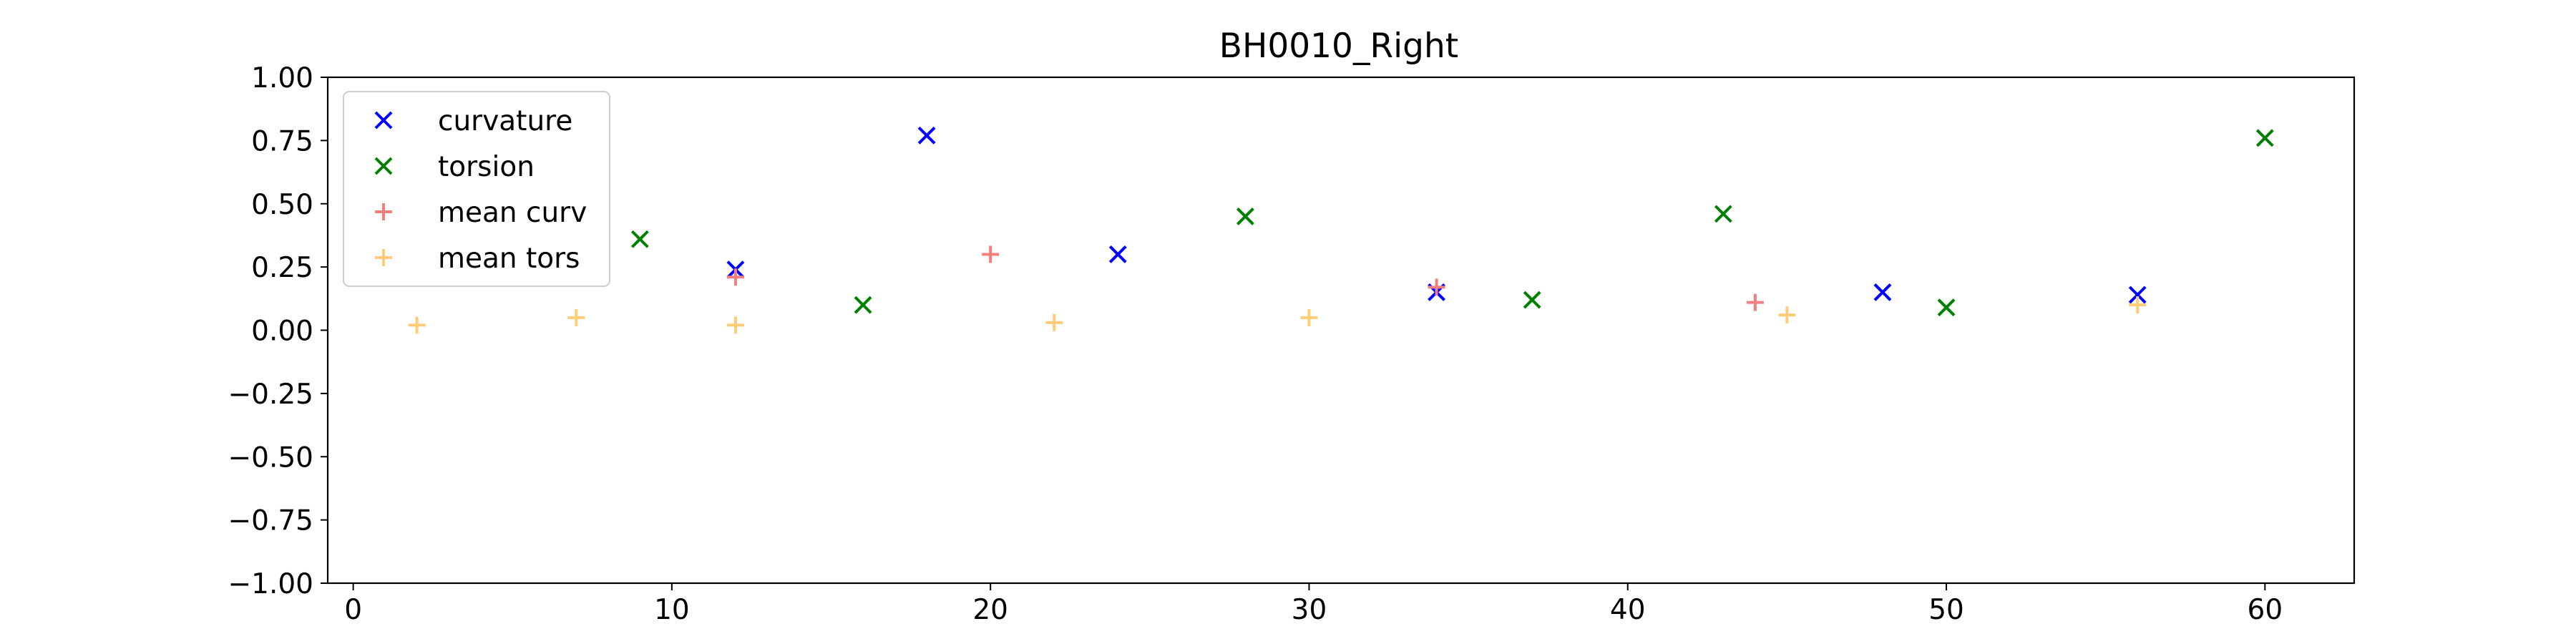 The height and width of the screenshot is (644, 2576). What do you see at coordinates (672, 610) in the screenshot?
I see `x-tick-label: 10` at bounding box center [672, 610].